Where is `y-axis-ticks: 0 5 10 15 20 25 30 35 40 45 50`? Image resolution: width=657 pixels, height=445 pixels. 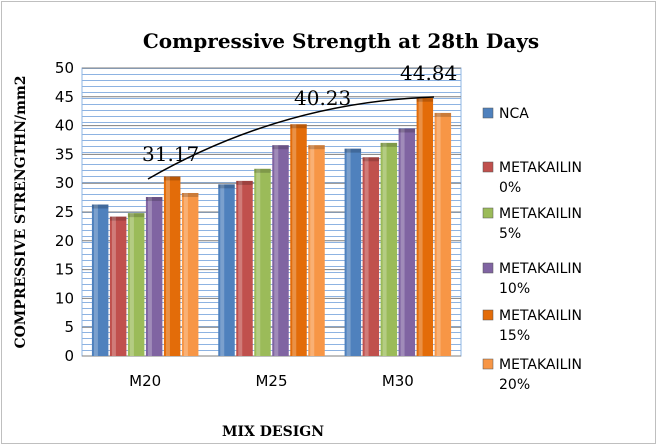 y-axis-ticks: 0 5 10 15 20 25 30 35 40 45 50 is located at coordinates (64, 212).